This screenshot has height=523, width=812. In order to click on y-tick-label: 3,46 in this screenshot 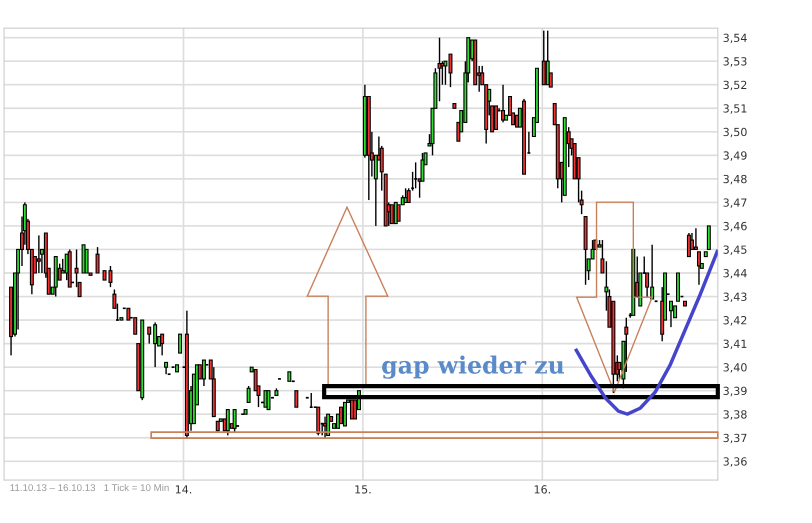, I will do `click(735, 227)`.